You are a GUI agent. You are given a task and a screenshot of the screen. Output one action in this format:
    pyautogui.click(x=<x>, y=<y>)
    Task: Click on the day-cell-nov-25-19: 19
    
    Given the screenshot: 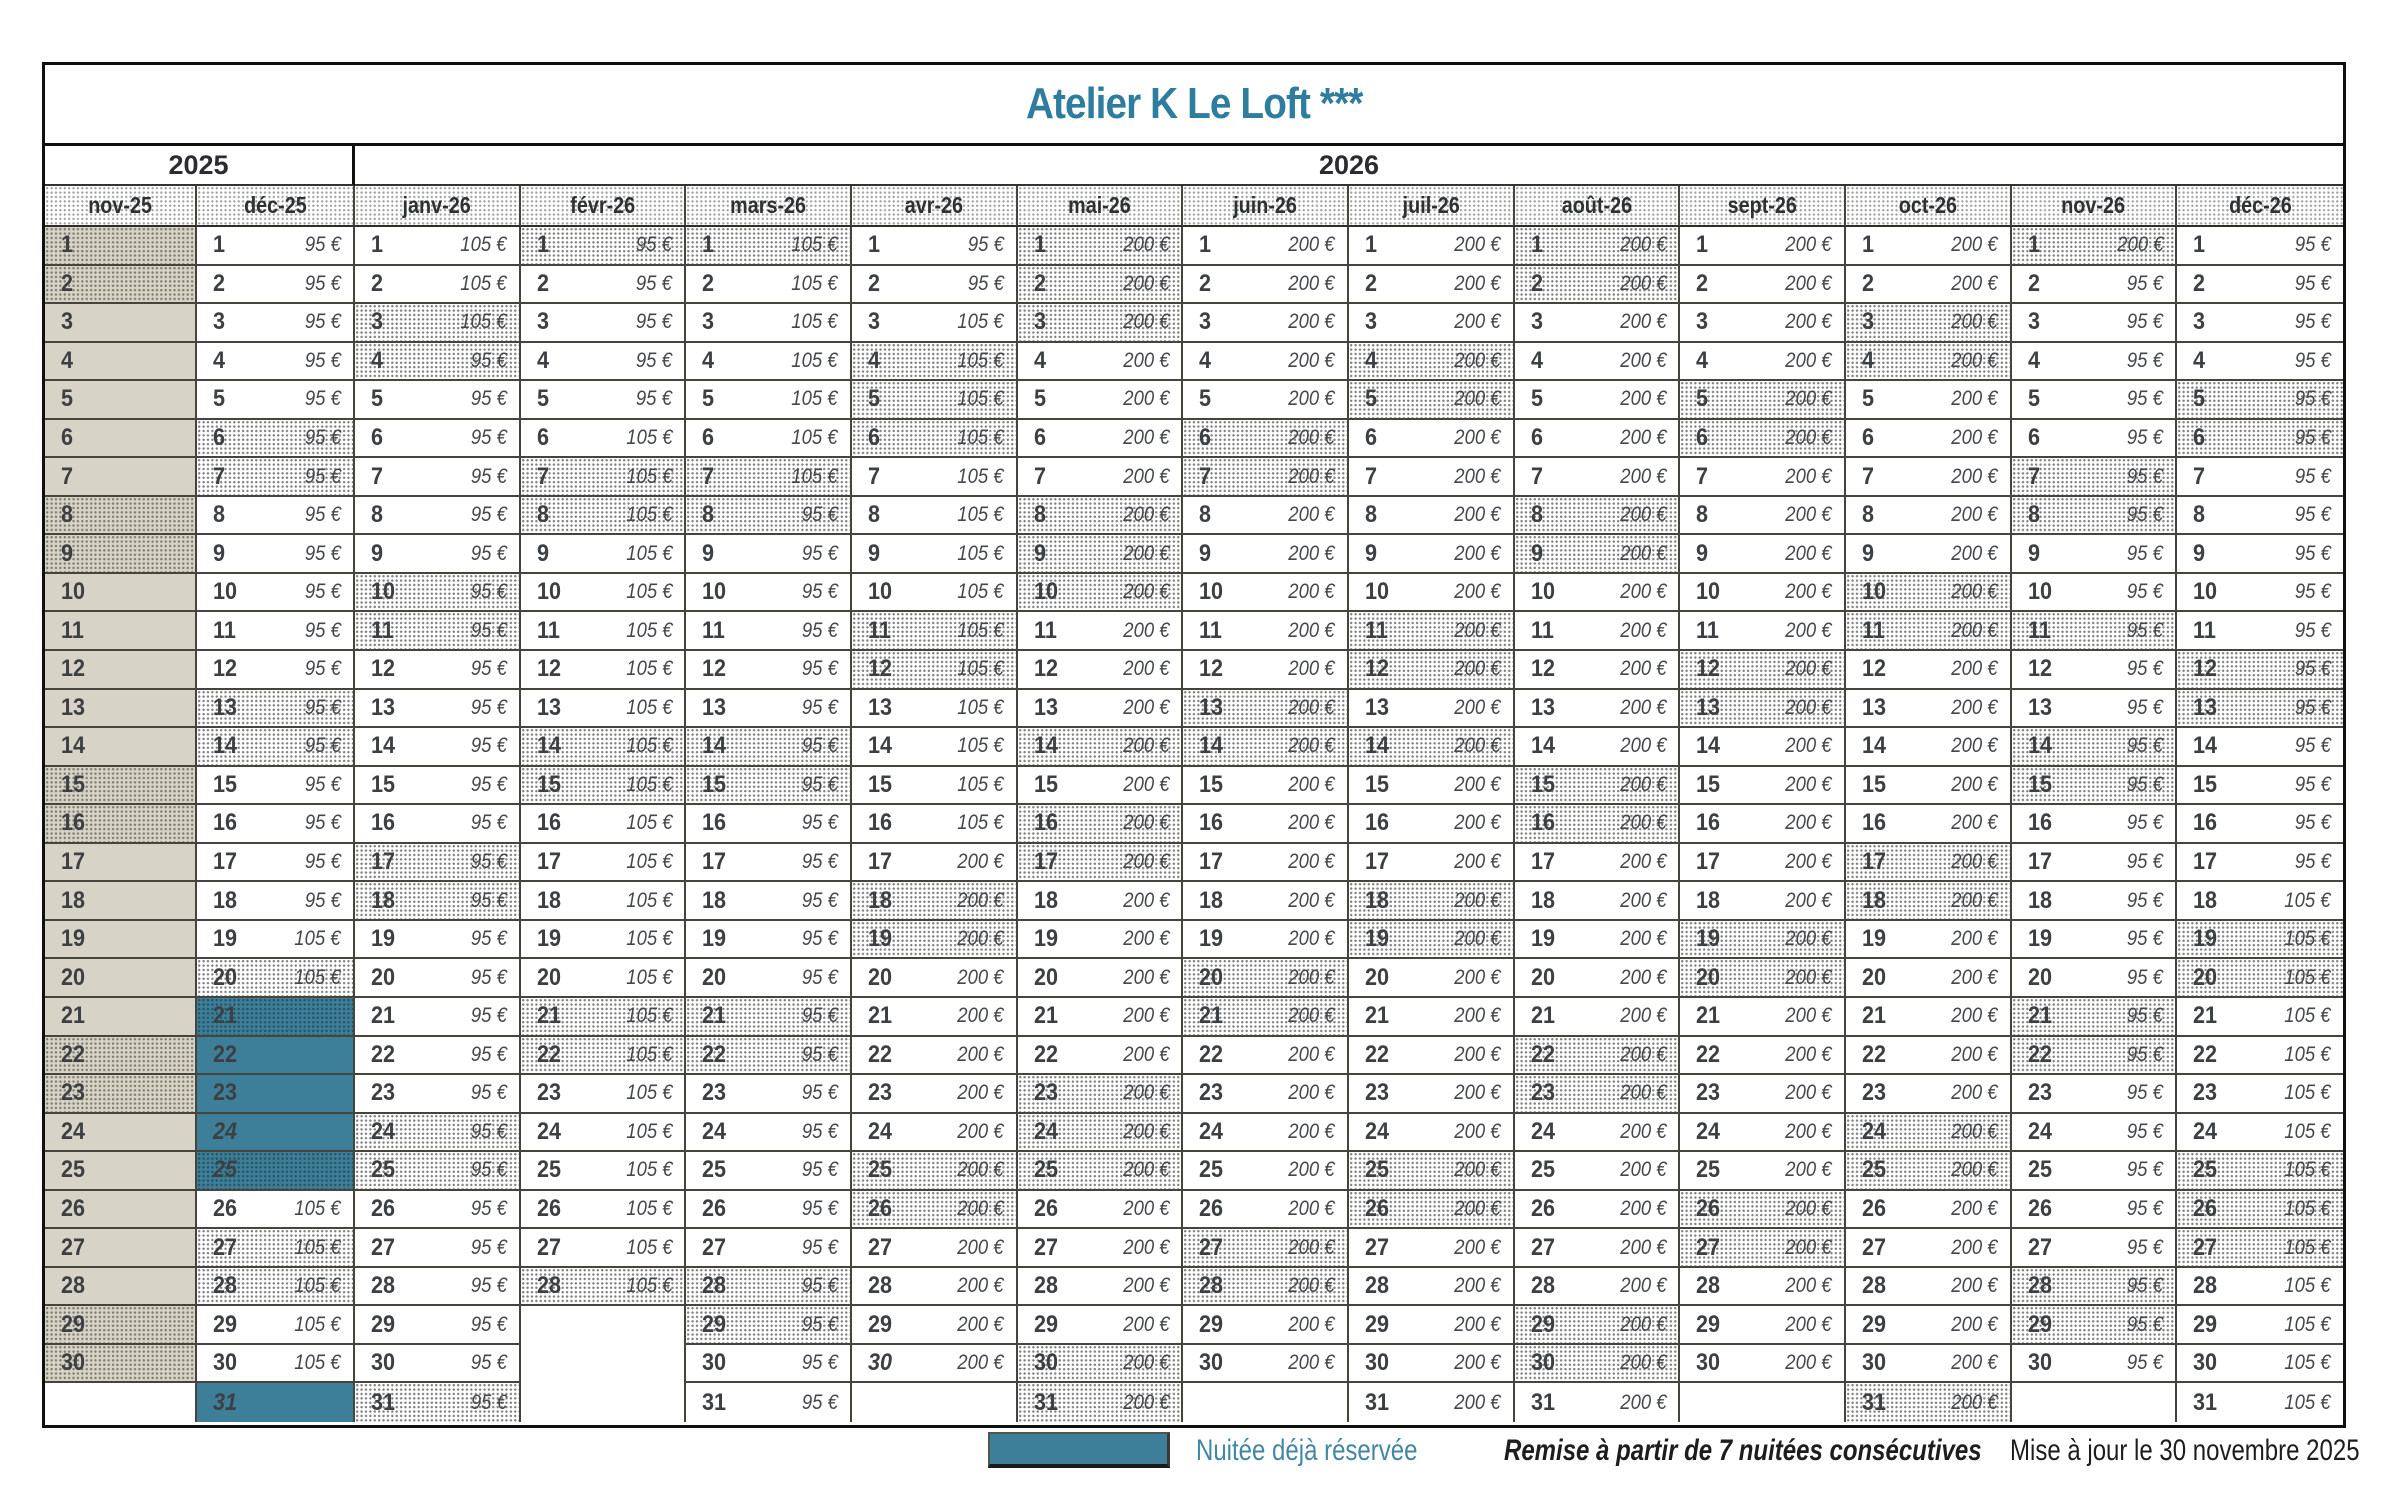 What is the action you would take?
    pyautogui.click(x=121, y=940)
    